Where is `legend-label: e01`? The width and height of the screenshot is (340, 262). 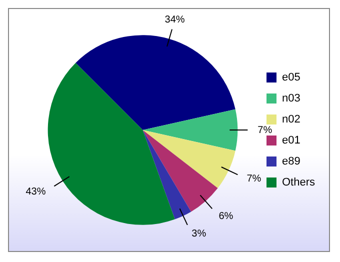 legend-label: e01 is located at coordinates (291, 140).